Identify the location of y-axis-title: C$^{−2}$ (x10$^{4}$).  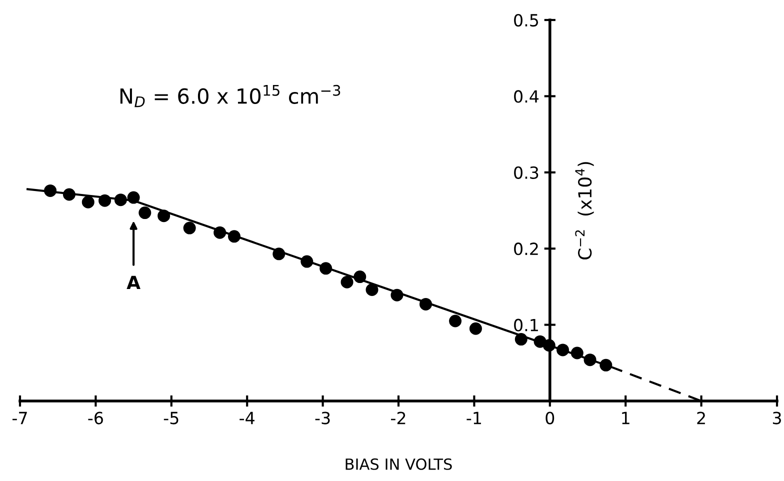
(584, 211).